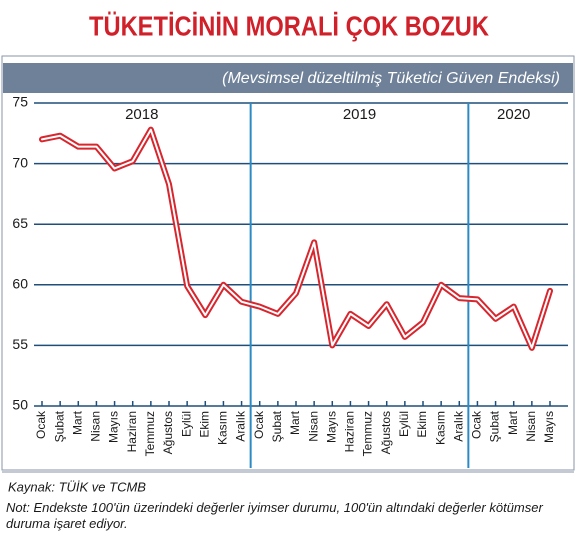  I want to click on y-tick-label: 60, so click(20, 284).